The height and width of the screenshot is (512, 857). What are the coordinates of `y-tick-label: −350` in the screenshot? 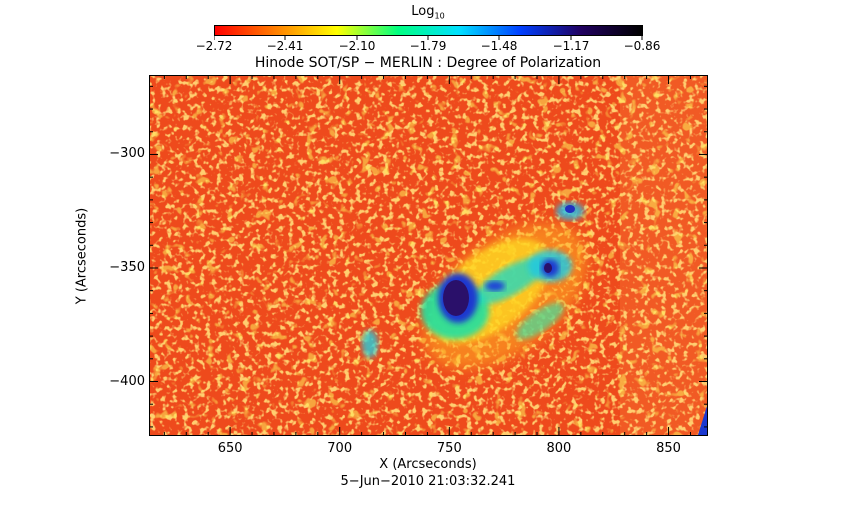 It's located at (127, 267).